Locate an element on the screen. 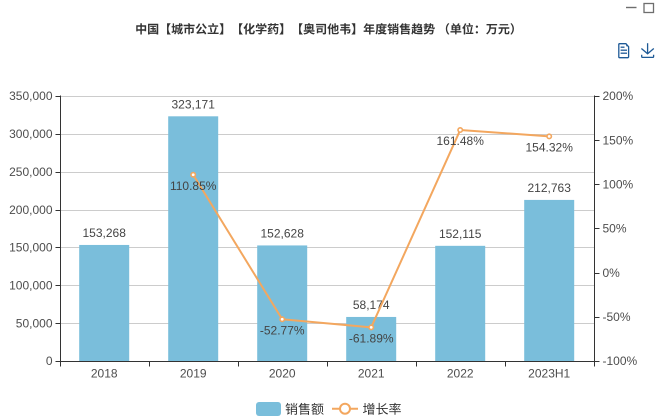  svg-text: 2023H1 is located at coordinates (549, 374).